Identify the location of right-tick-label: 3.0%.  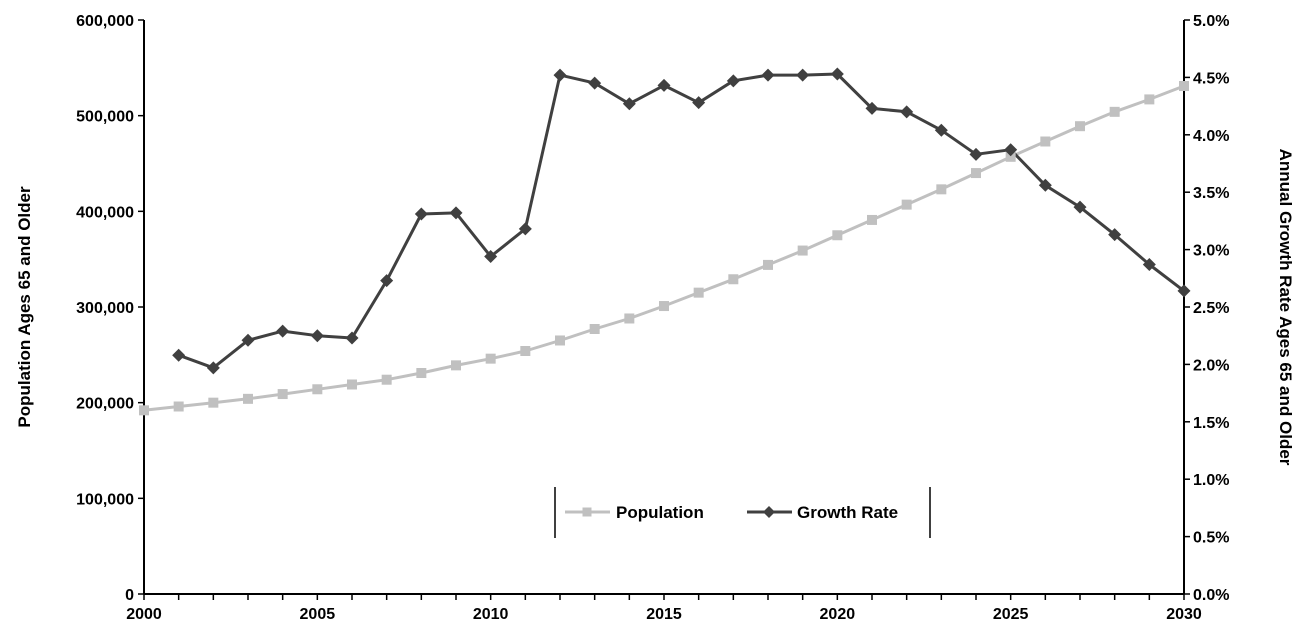
(1211, 251).